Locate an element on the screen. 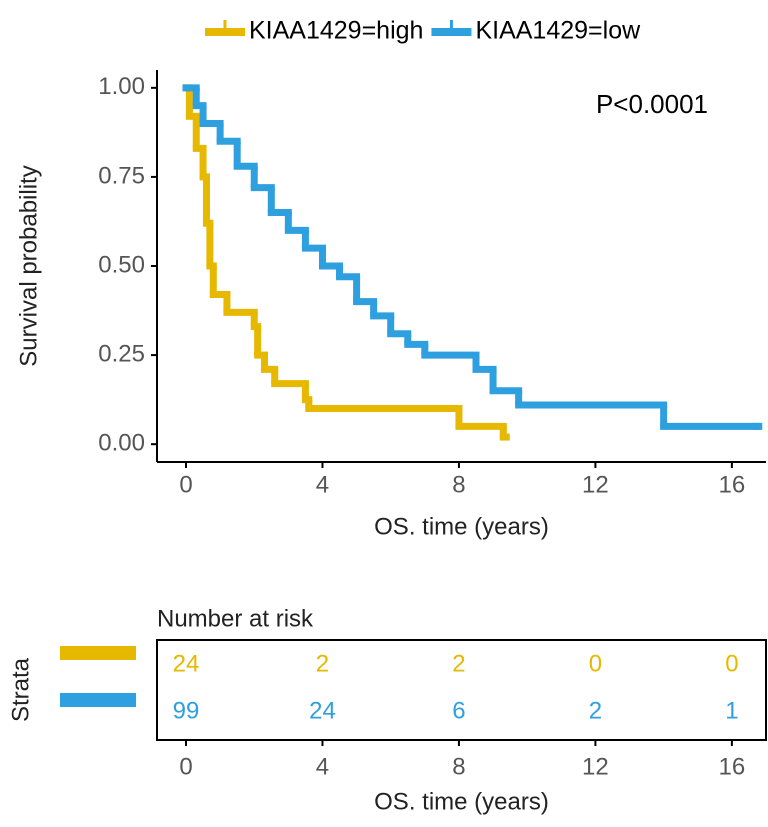 Image resolution: width=768 pixels, height=827 pixels. risk-table-y-label: Strata is located at coordinates (20, 689).